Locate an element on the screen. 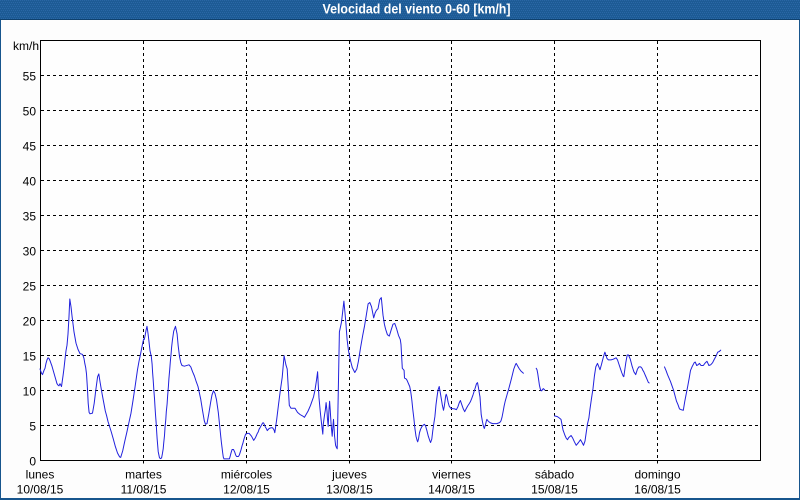 The width and height of the screenshot is (800, 500). svg-text: 16/08/15 is located at coordinates (657, 490).